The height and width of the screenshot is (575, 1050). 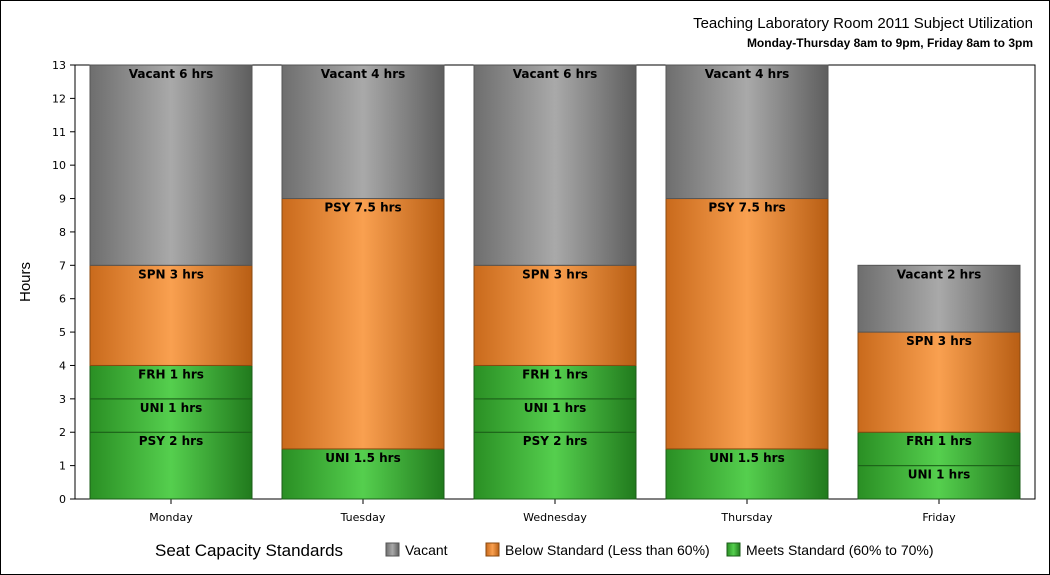 What do you see at coordinates (426, 550) in the screenshot?
I see `legend-label-vacant: Vacant` at bounding box center [426, 550].